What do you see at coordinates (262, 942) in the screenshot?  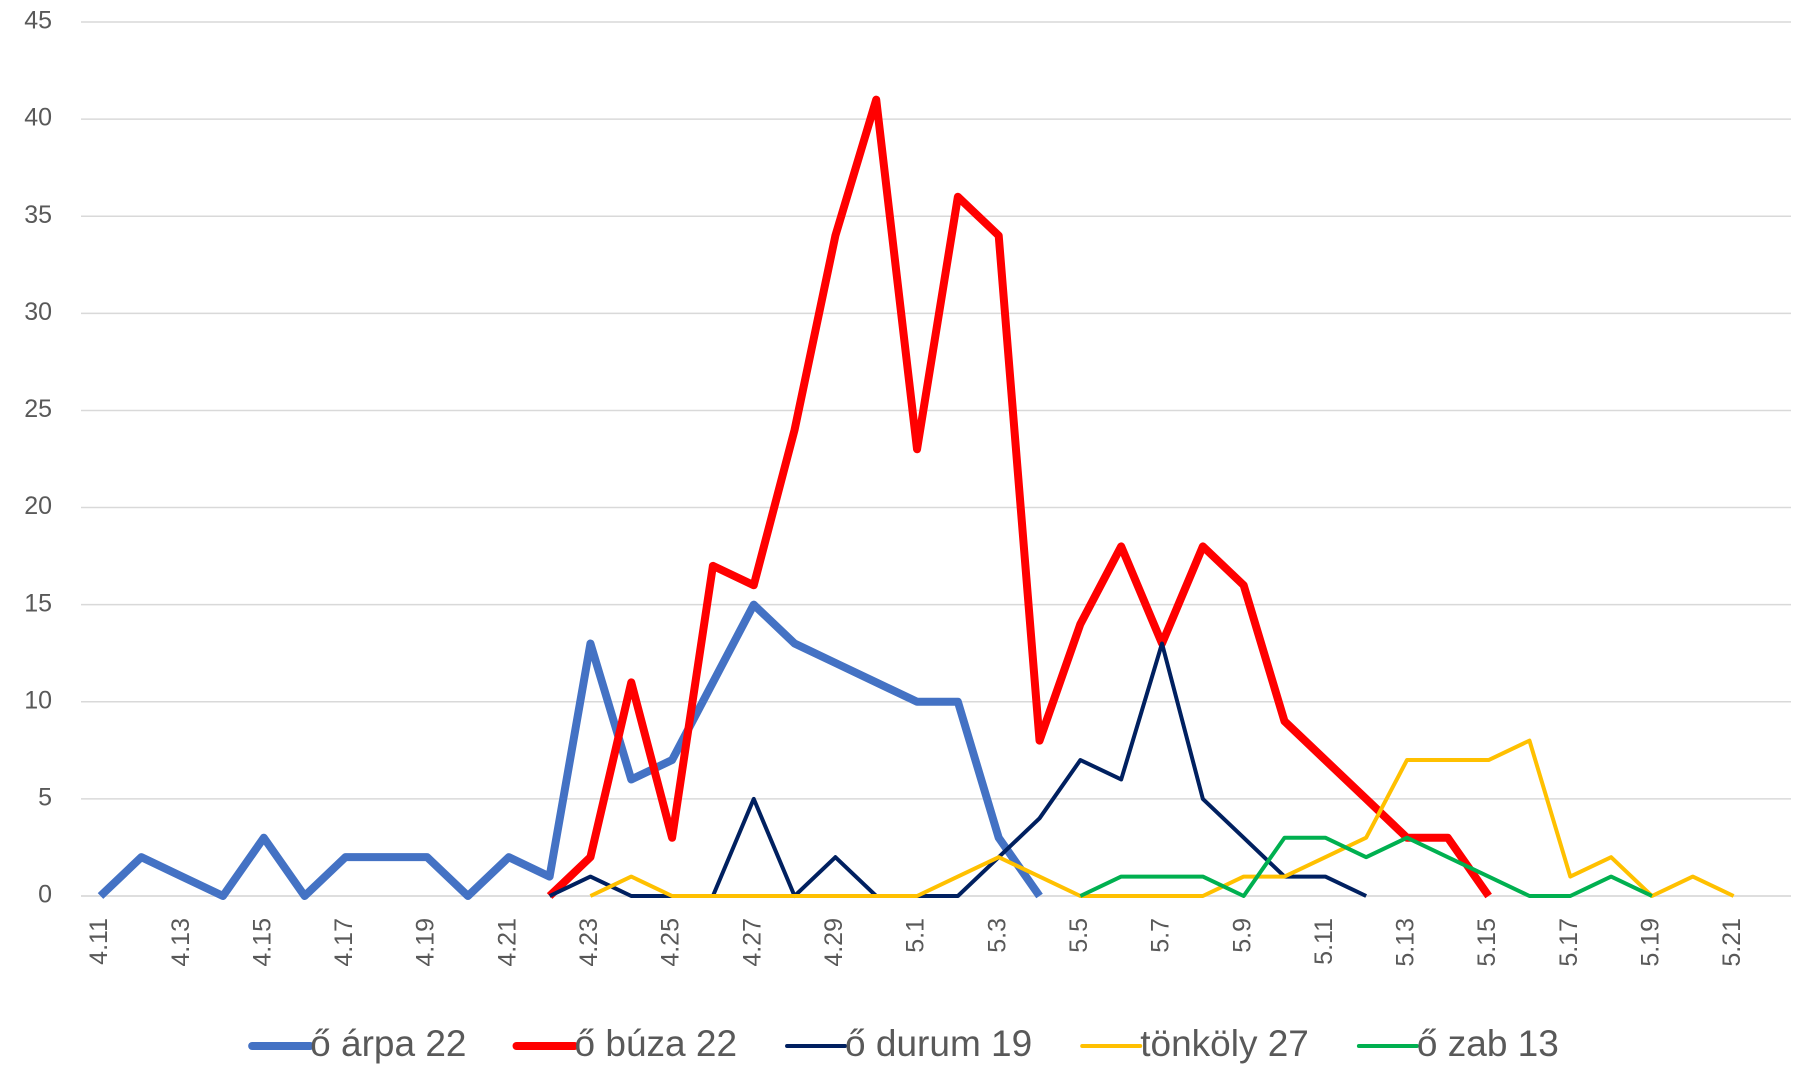 I see `x-tick-label: 4.15` at bounding box center [262, 942].